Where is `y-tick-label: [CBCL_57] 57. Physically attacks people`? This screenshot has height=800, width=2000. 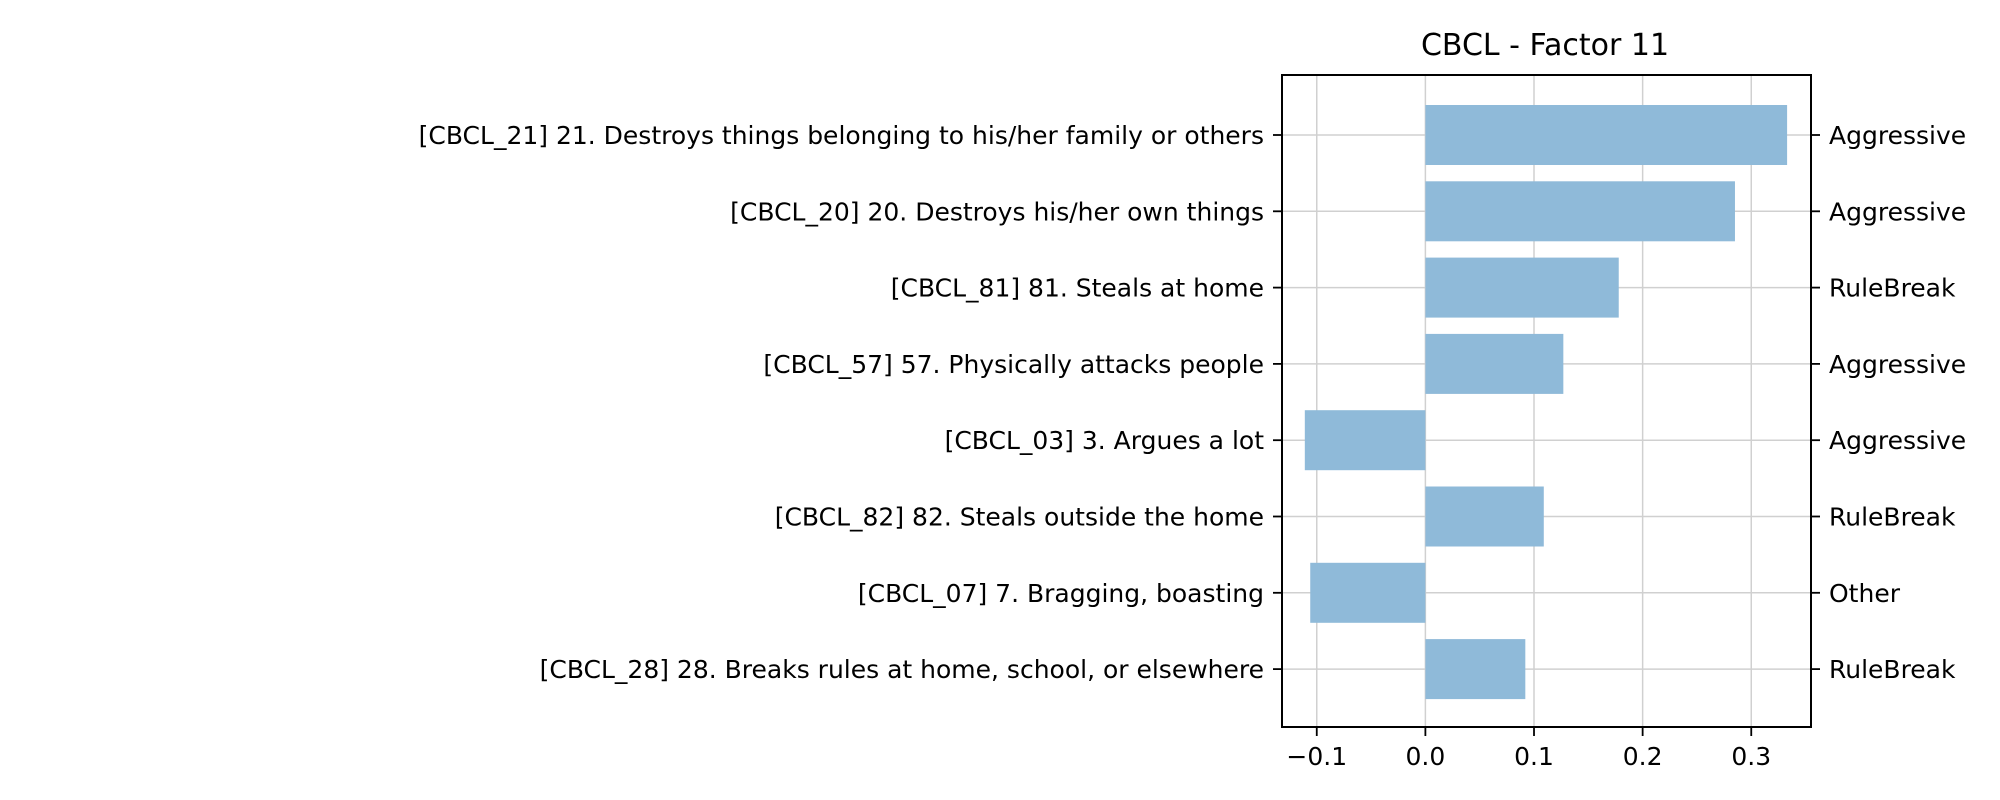 y-tick-label: [CBCL_57] 57. Physically attacks people is located at coordinates (1013, 364).